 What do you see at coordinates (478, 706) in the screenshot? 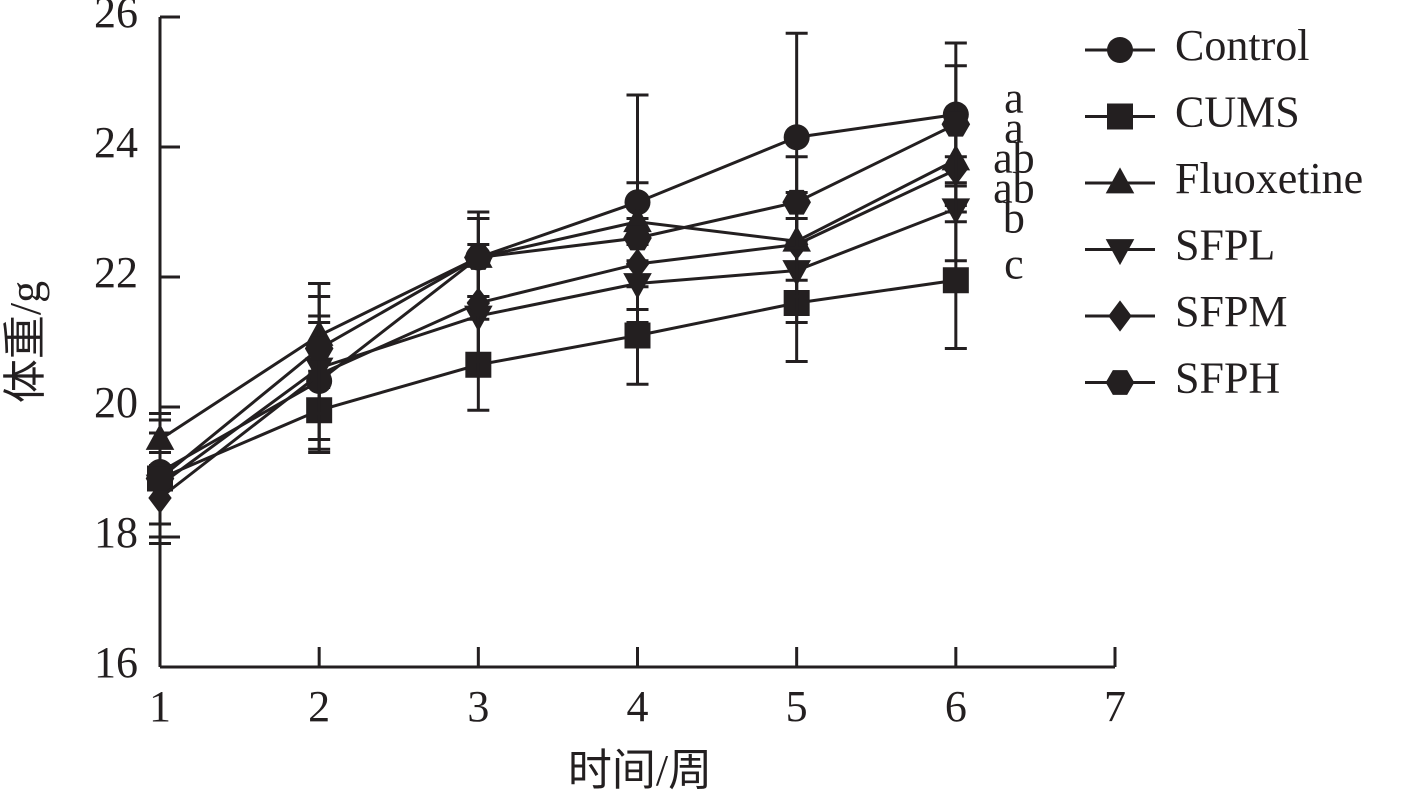
I see `x-tick-label: 3` at bounding box center [478, 706].